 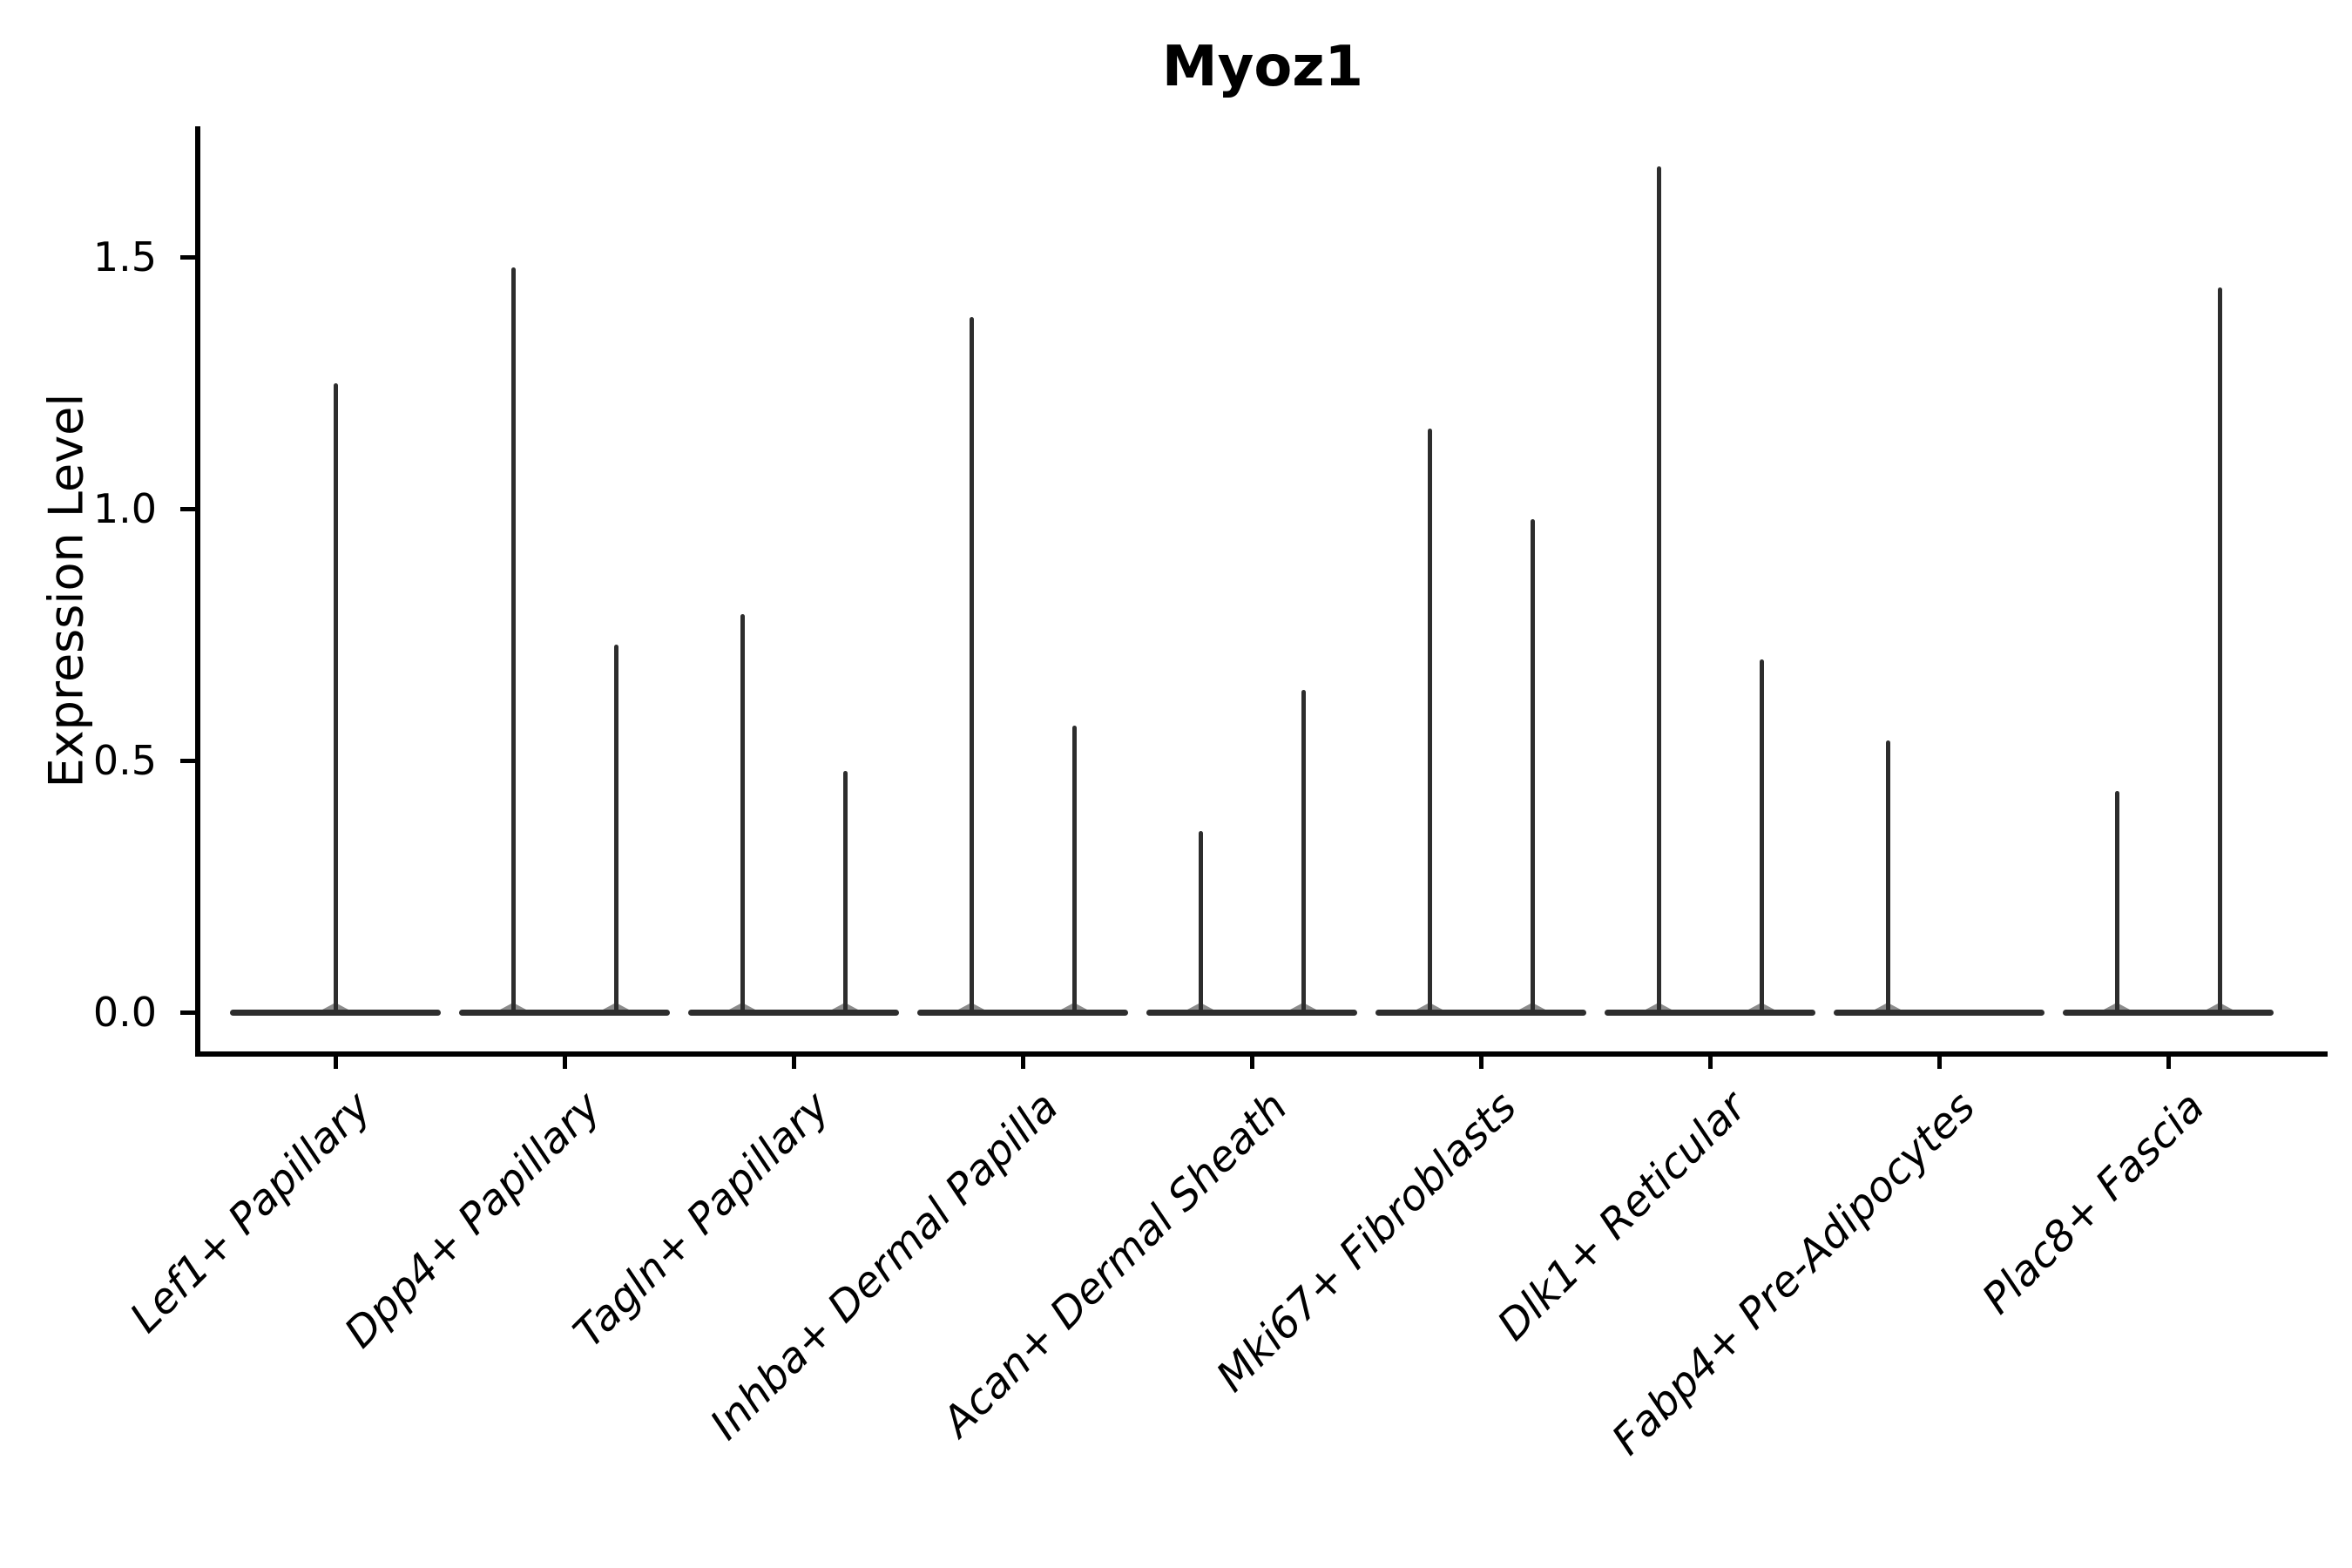 What do you see at coordinates (198, 591) in the screenshot?
I see `y-axis-spine` at bounding box center [198, 591].